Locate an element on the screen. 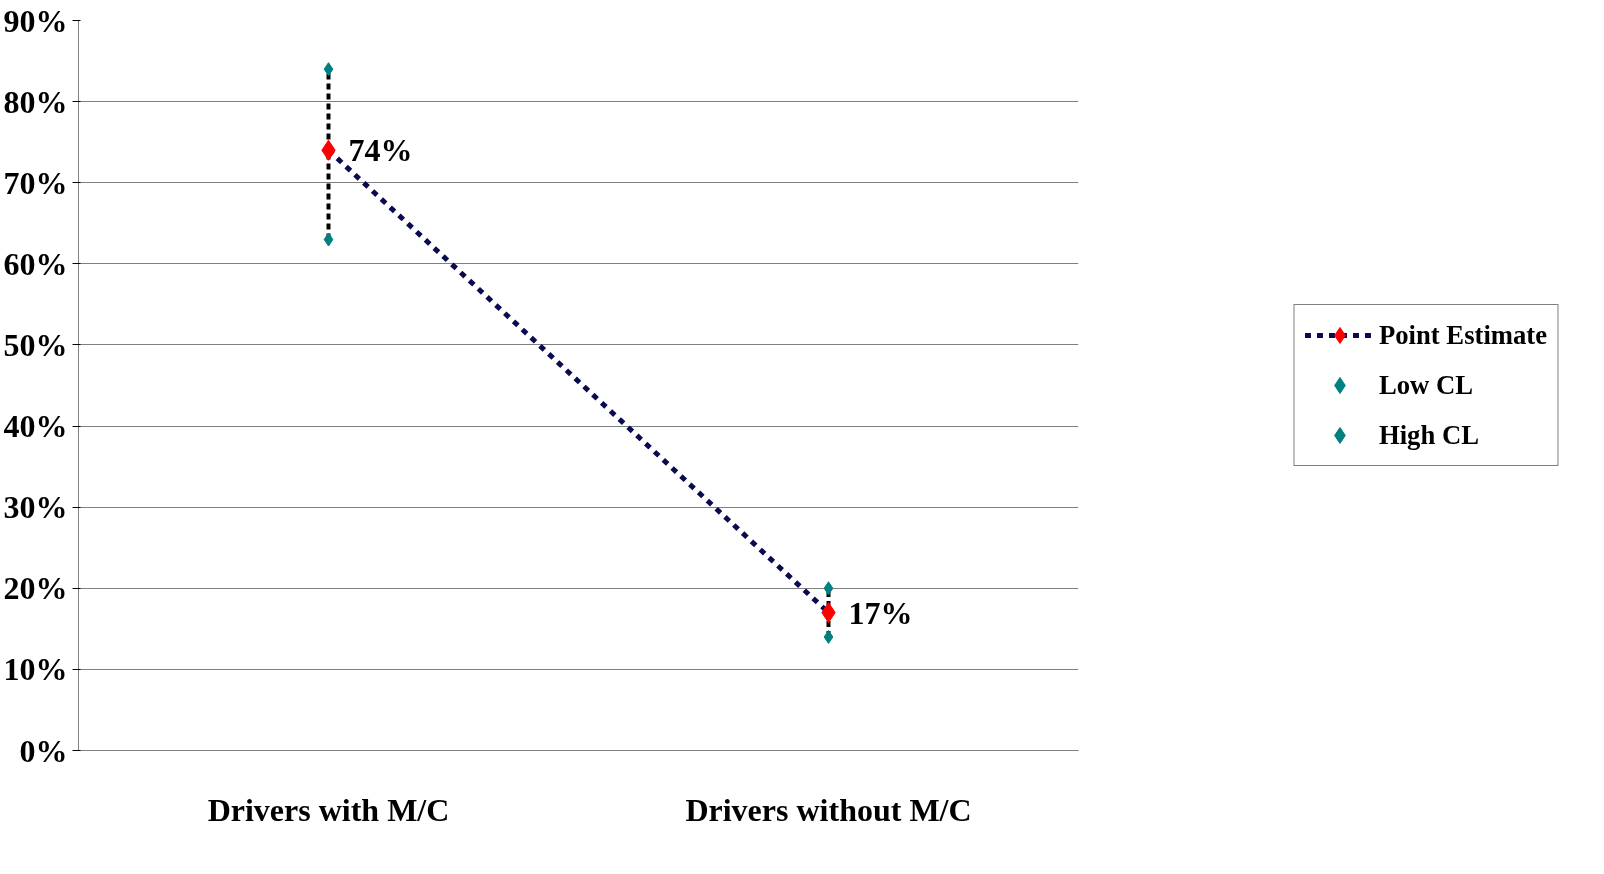  data-label: 74% is located at coordinates (380, 150).